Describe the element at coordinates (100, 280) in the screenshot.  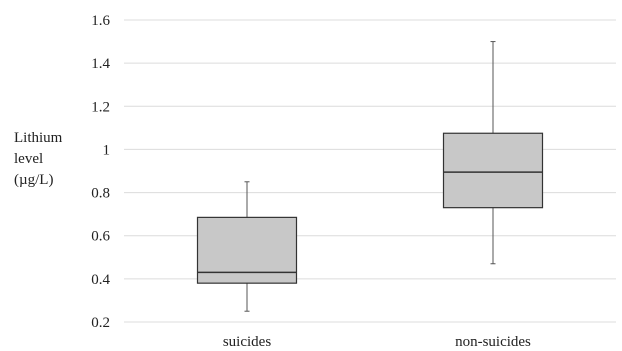
I see `y-tick-label: 0.4` at that location.